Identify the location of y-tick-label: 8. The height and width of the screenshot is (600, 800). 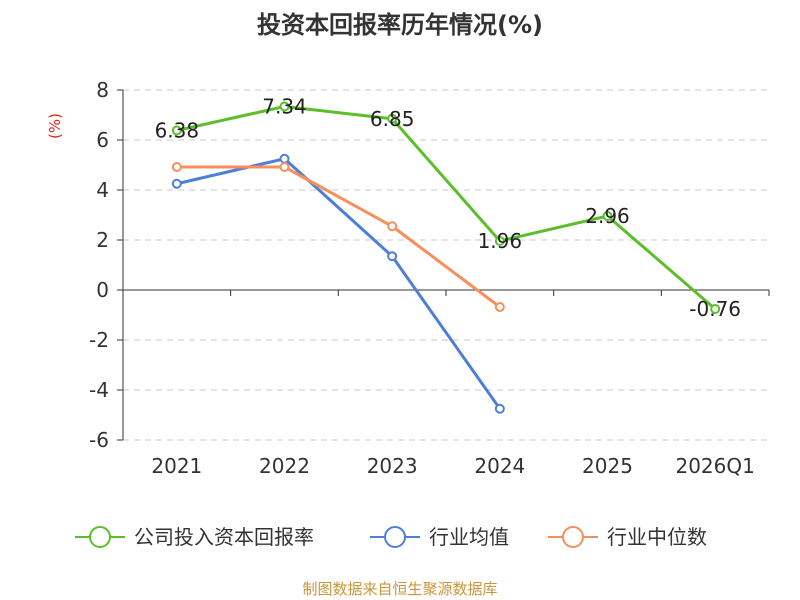
(102, 90).